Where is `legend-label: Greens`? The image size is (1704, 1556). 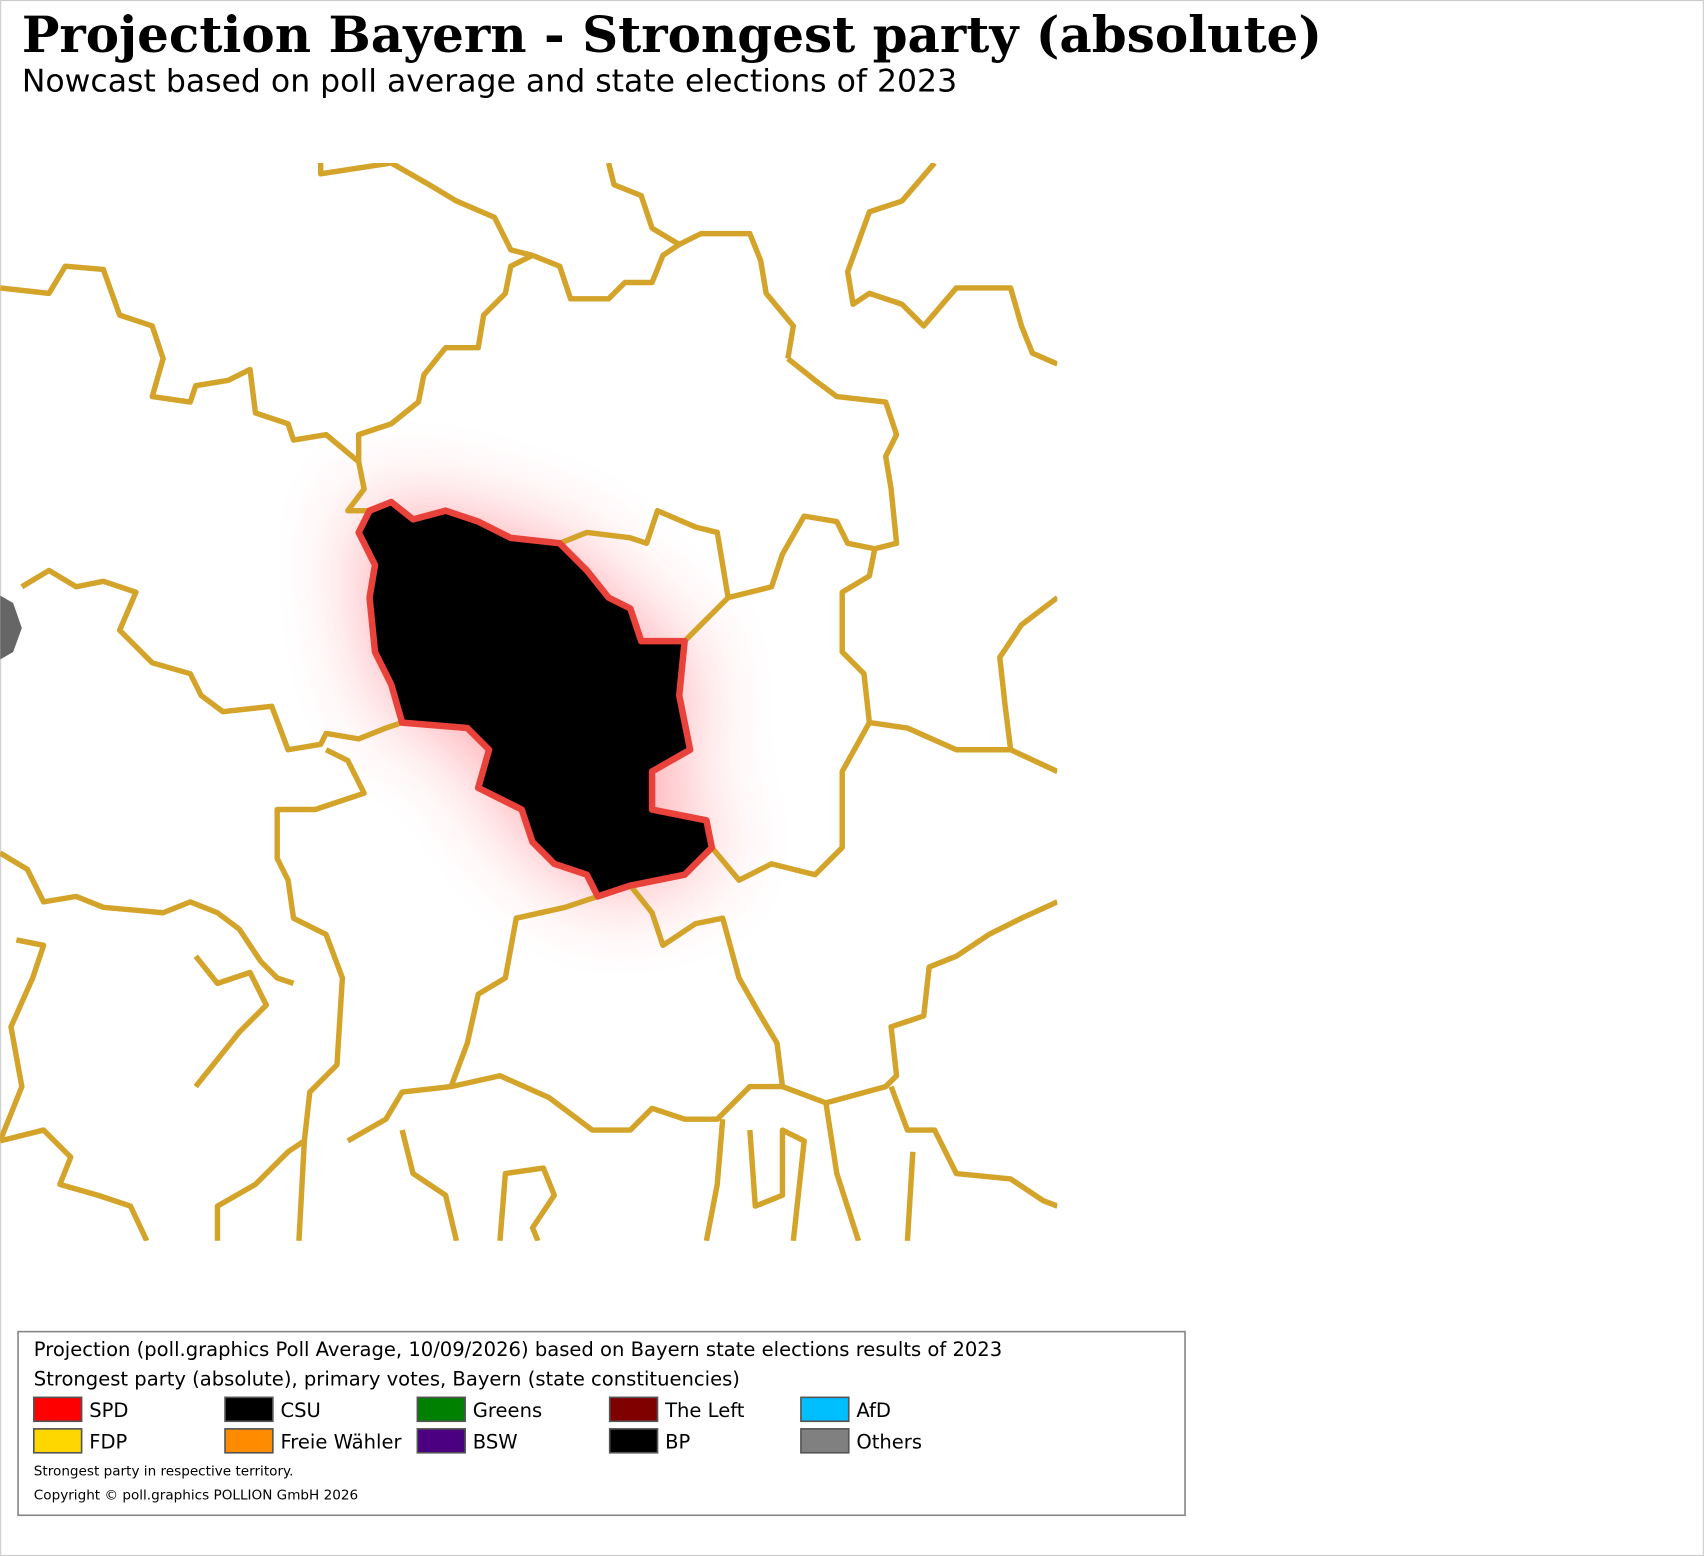
legend-label: Greens is located at coordinates (507, 1410).